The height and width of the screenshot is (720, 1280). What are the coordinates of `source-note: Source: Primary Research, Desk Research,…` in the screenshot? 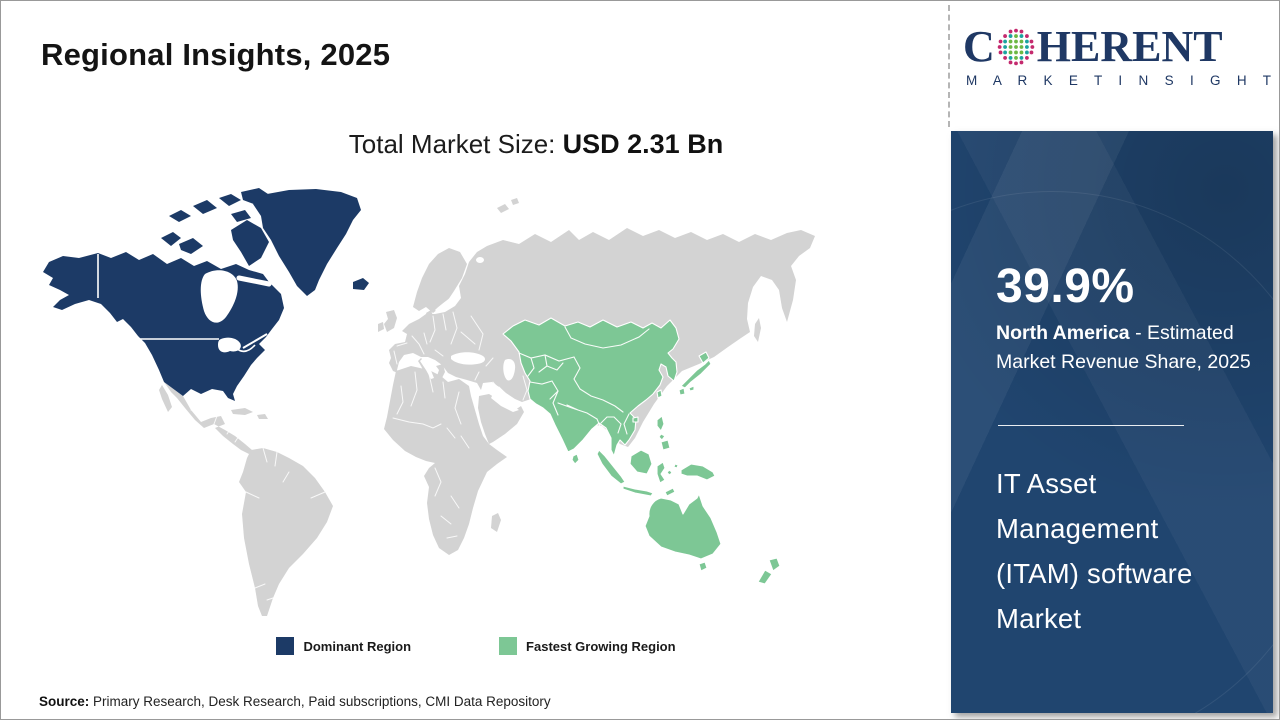 It's located at (295, 701).